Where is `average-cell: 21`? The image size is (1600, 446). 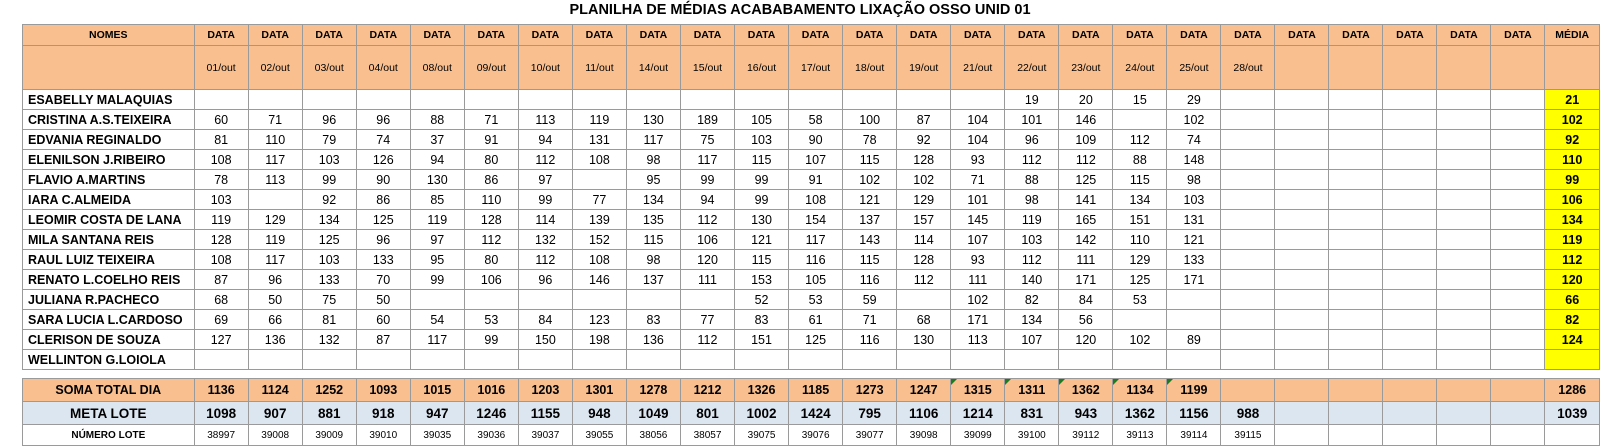 average-cell: 21 is located at coordinates (1572, 99).